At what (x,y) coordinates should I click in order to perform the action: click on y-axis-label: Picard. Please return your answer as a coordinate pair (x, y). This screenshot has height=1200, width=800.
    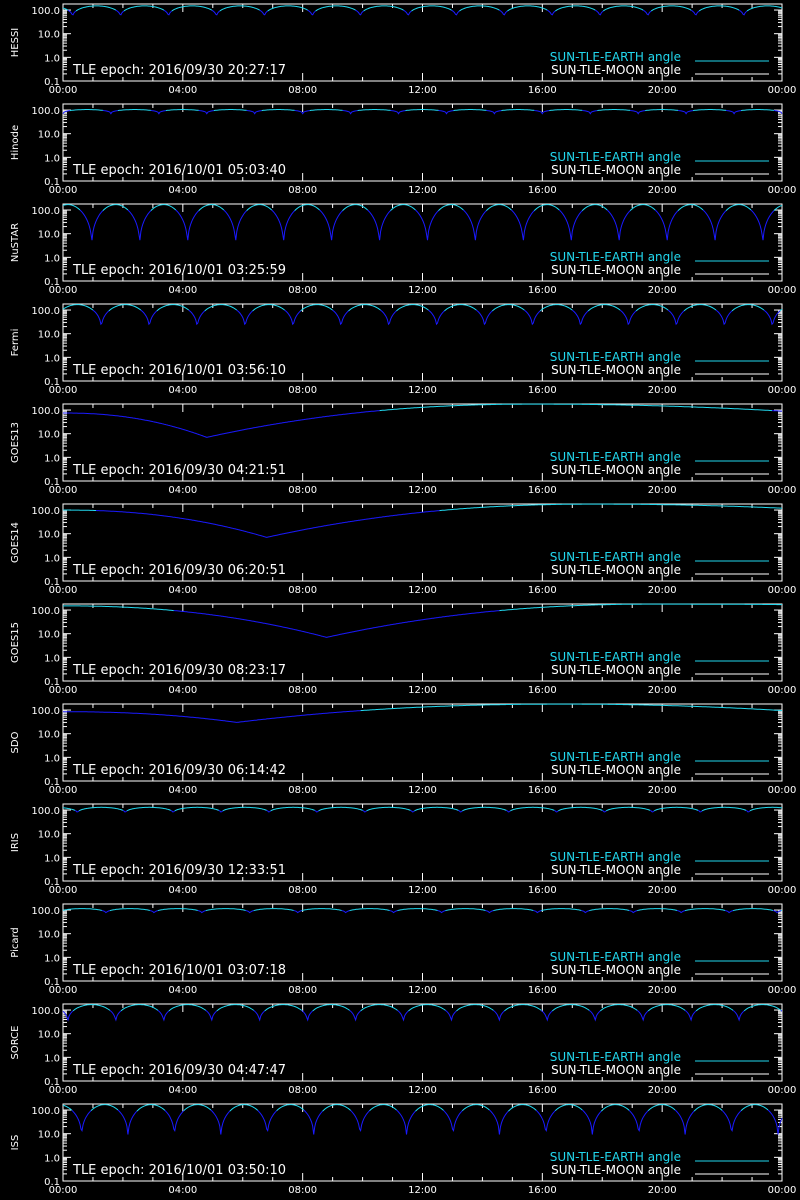
    Looking at the image, I should click on (15, 942).